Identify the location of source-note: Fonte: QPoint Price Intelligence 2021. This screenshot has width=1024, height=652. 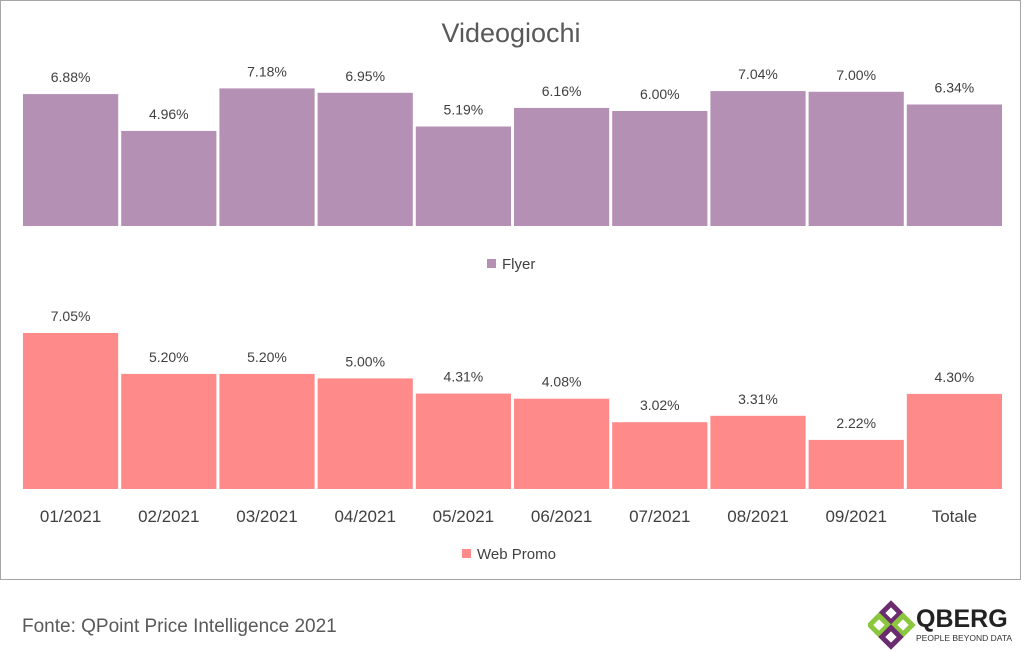
(179, 626).